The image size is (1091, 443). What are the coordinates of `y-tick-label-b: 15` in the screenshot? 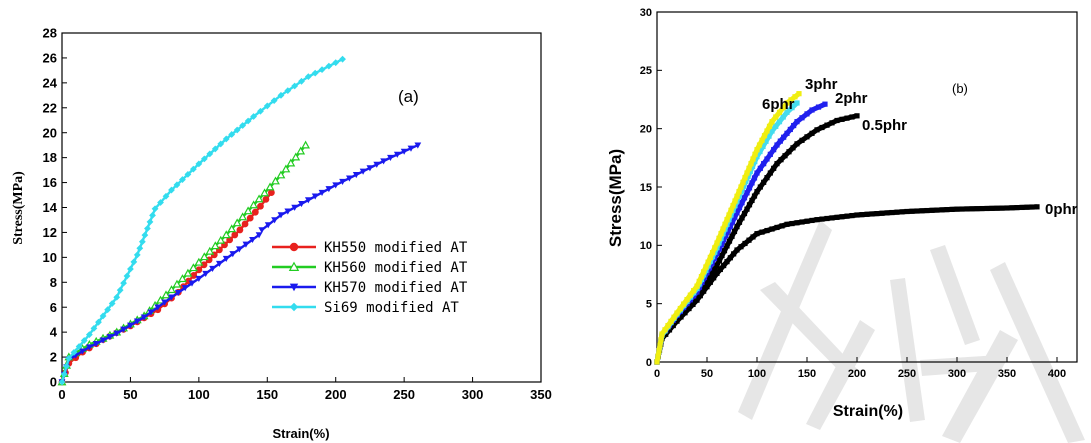 It's located at (646, 188).